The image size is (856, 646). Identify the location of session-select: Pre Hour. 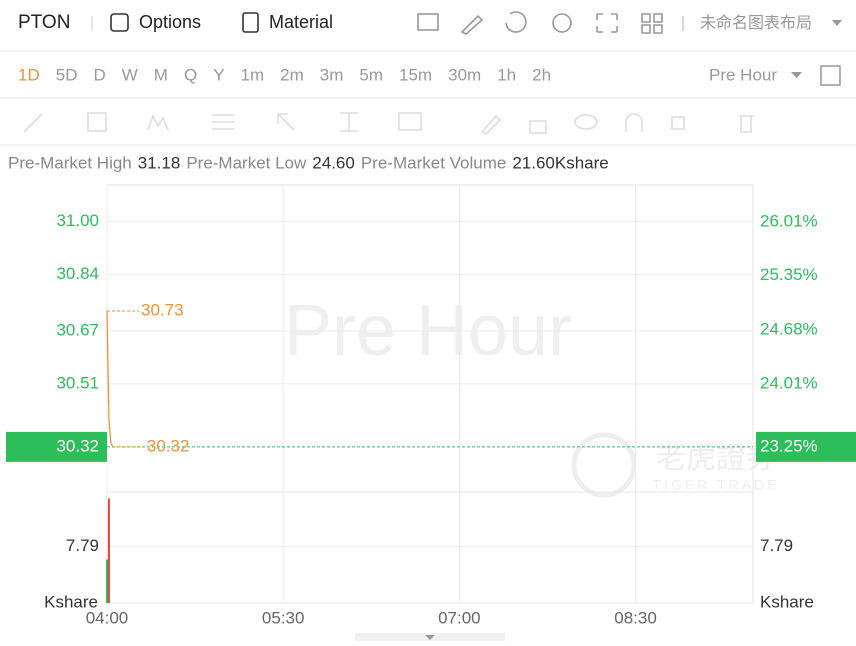
(743, 74).